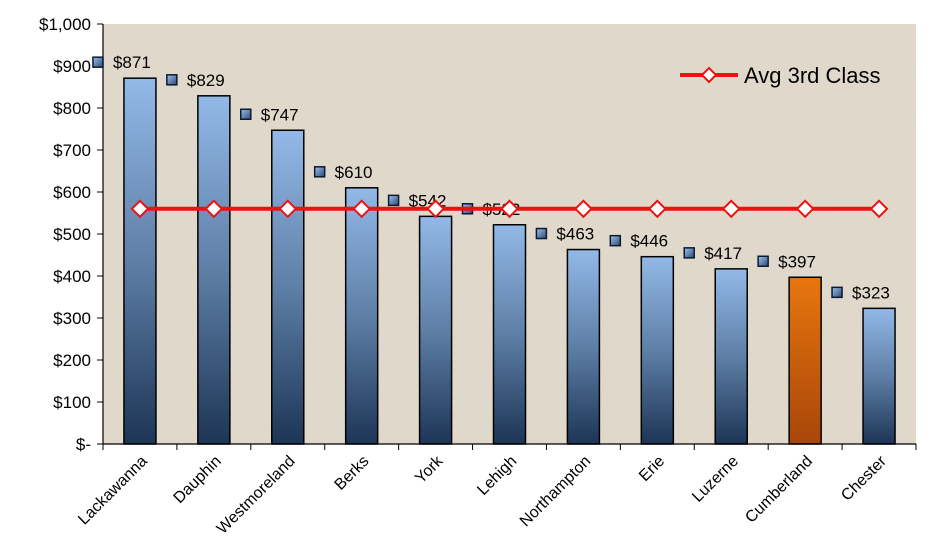 Image resolution: width=932 pixels, height=550 pixels. What do you see at coordinates (871, 292) in the screenshot?
I see `bar-value-label: $323` at bounding box center [871, 292].